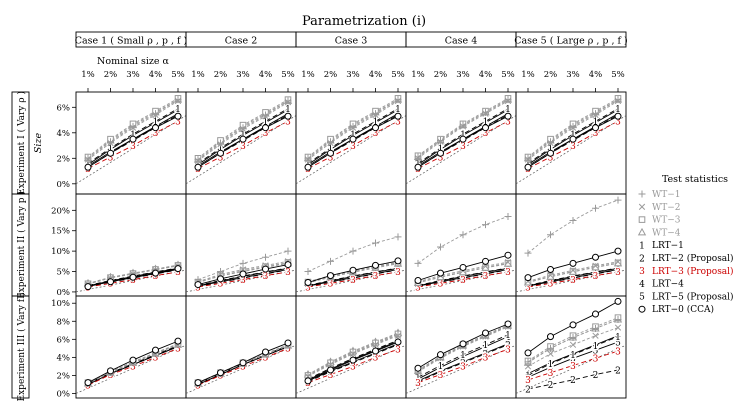 The width and height of the screenshot is (756, 412). What do you see at coordinates (642, 247) in the screenshot?
I see `legend-marker: 1` at bounding box center [642, 247].